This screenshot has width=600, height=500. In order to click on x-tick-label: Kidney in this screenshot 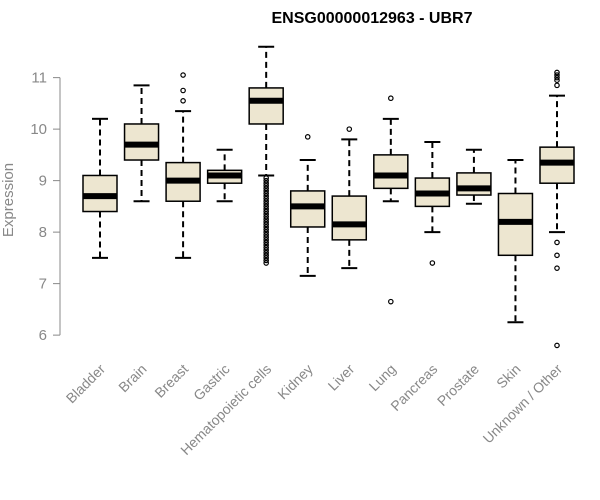, I will do `click(295, 382)`.